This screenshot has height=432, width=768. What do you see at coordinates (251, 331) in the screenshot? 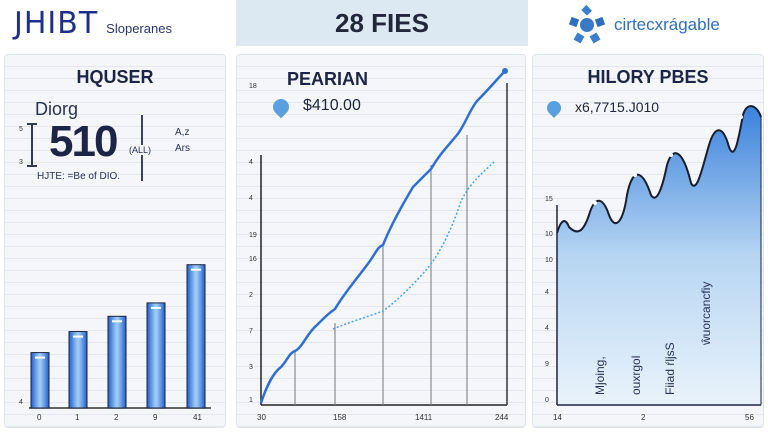
I see `tick-label: 7` at bounding box center [251, 331].